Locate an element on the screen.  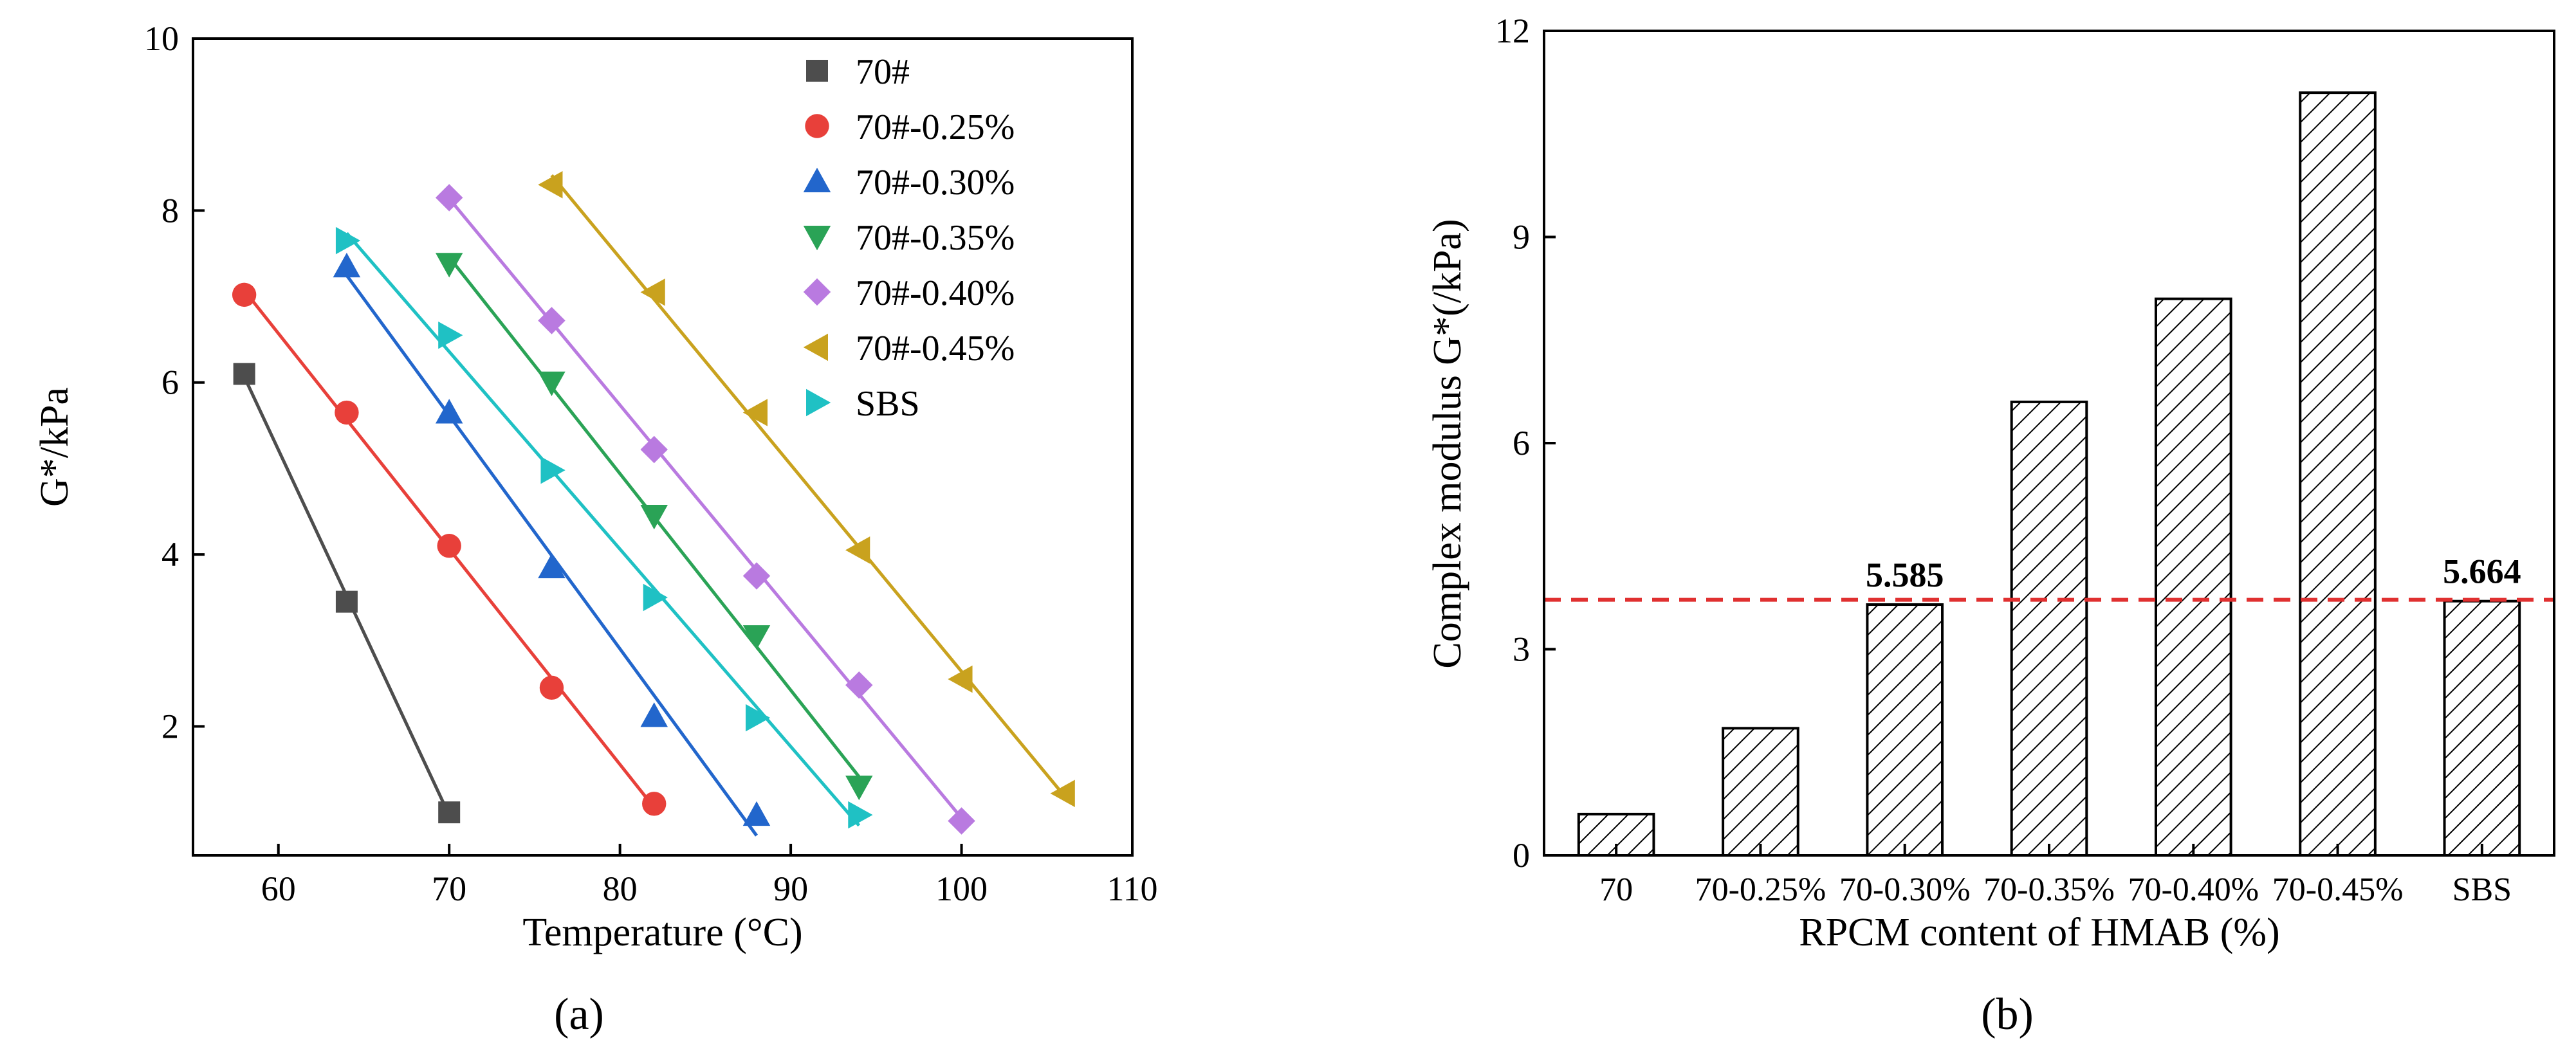
legend-label: 70#-0.30% is located at coordinates (935, 183).